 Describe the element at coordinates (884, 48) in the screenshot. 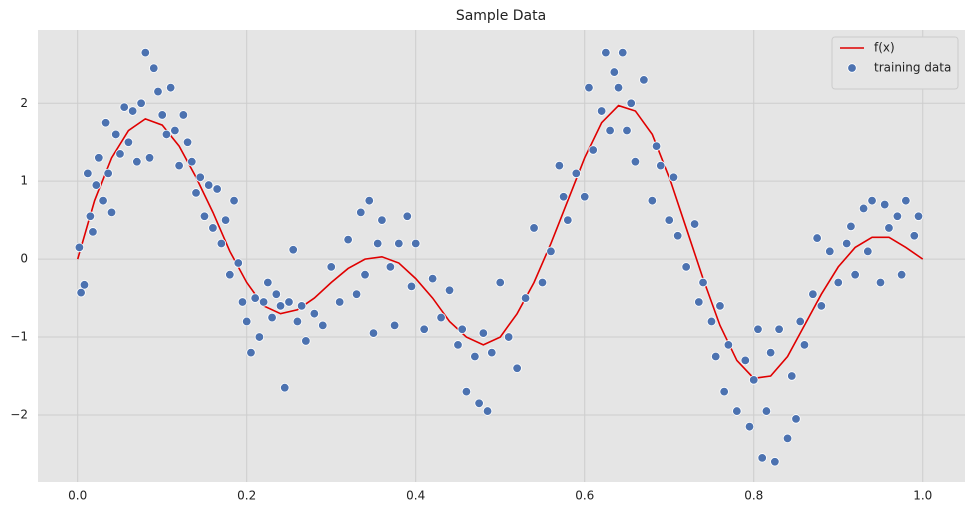

I see `legend-label: f(x)` at that location.